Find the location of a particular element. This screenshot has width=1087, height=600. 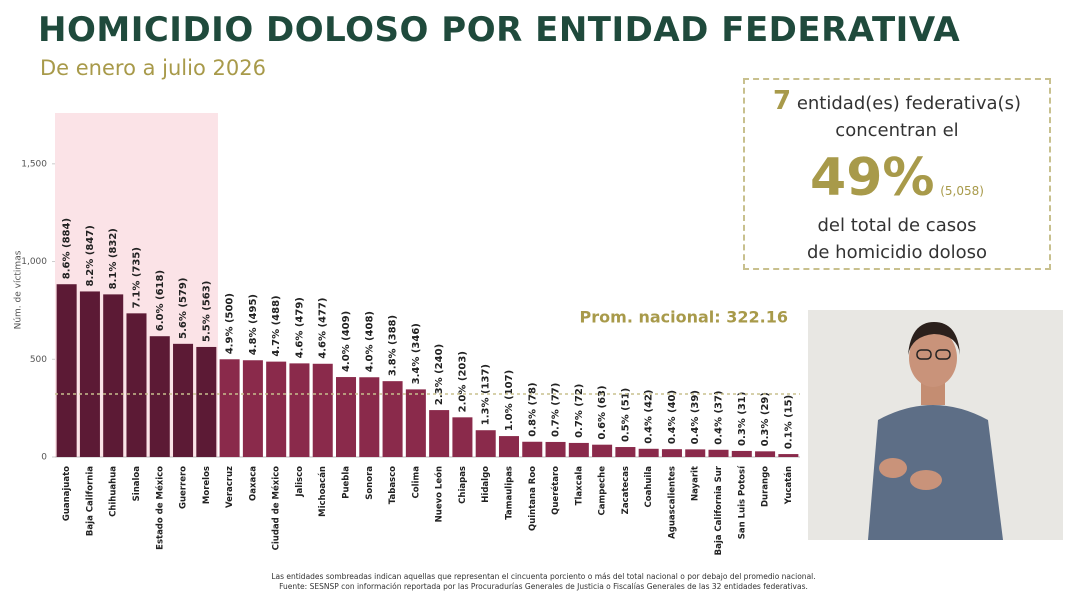

value-label: 5.5% (563) is located at coordinates (206, 311).